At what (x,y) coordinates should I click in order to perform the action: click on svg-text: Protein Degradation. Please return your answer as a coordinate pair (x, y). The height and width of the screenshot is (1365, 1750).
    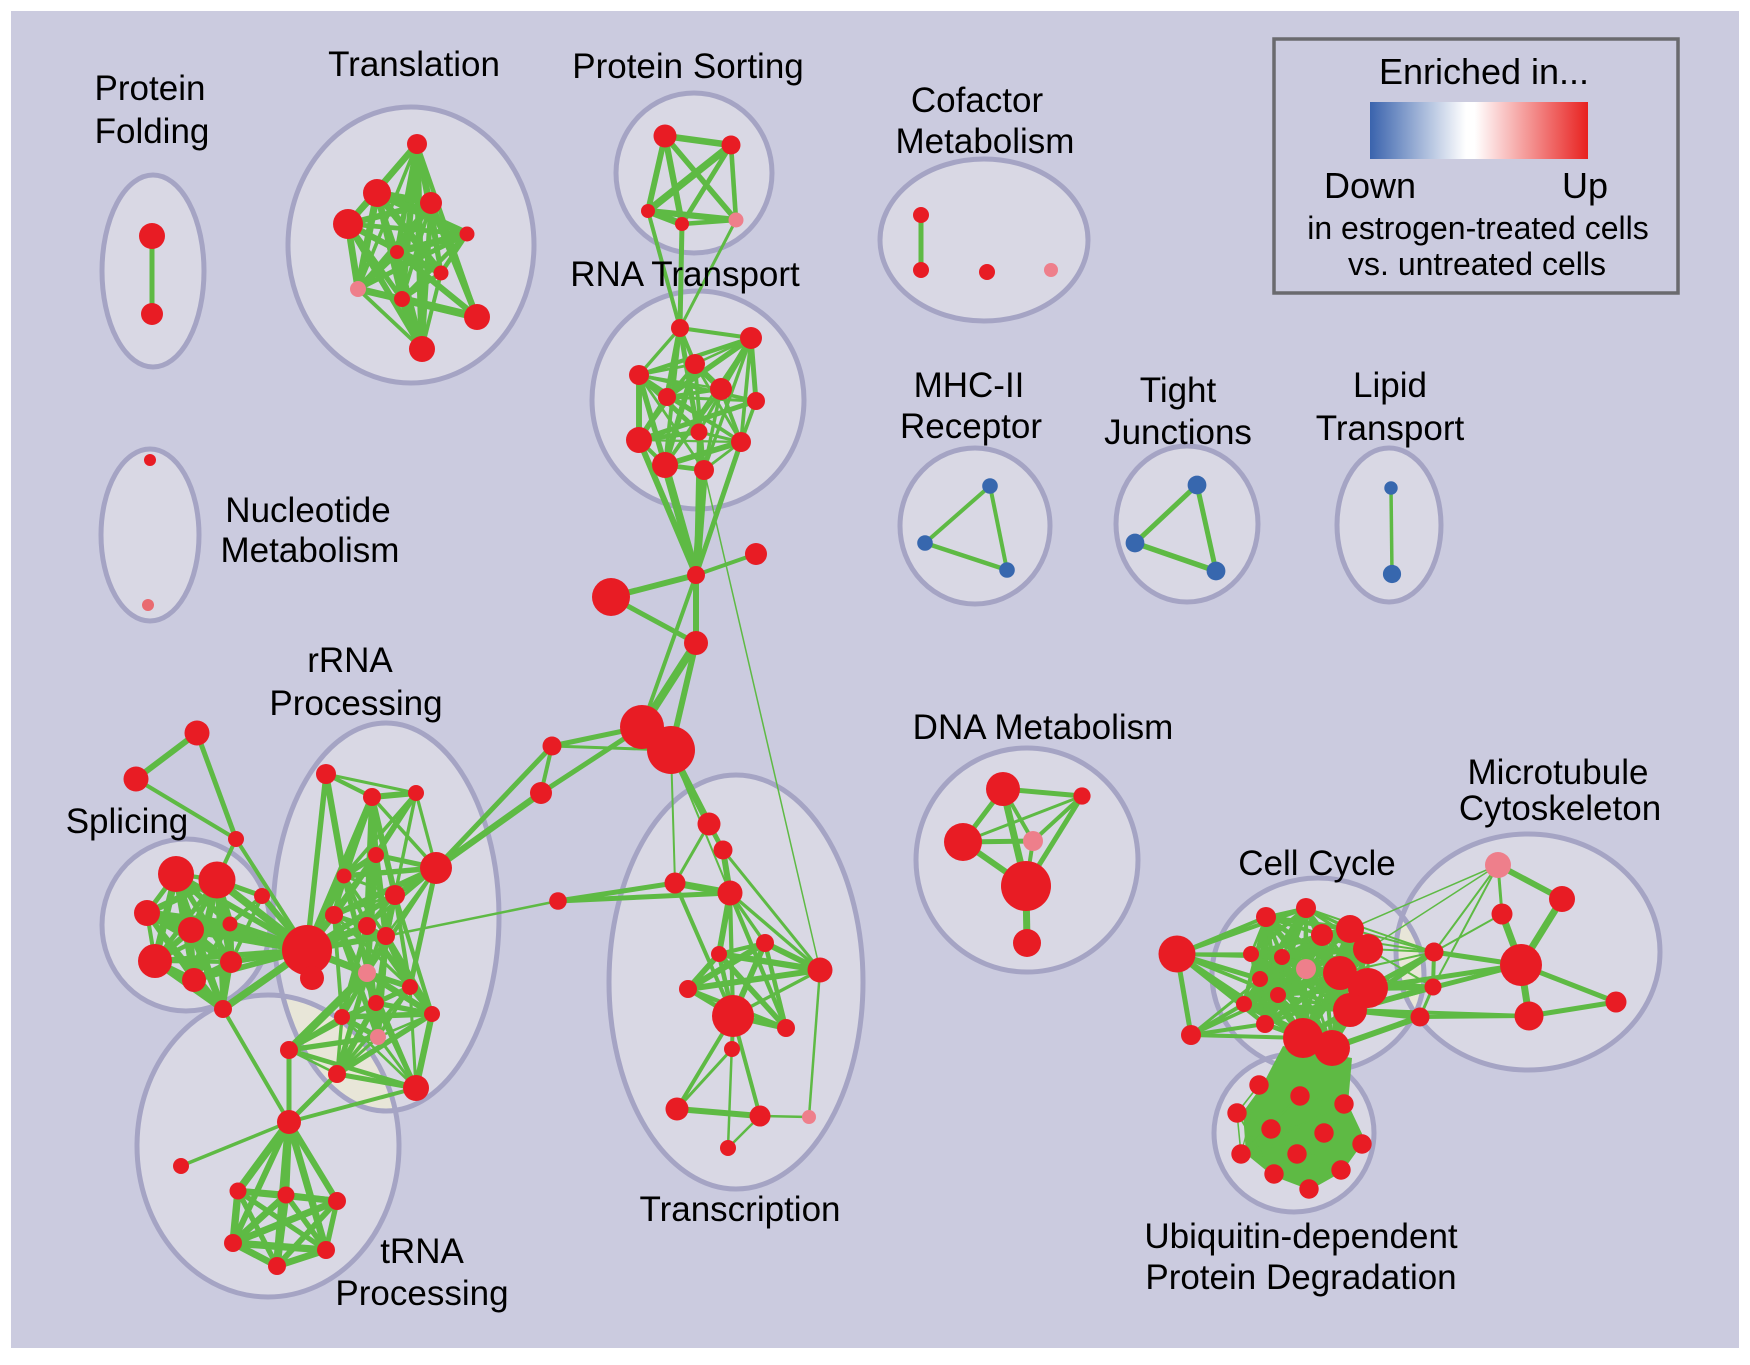
    Looking at the image, I should click on (1300, 1277).